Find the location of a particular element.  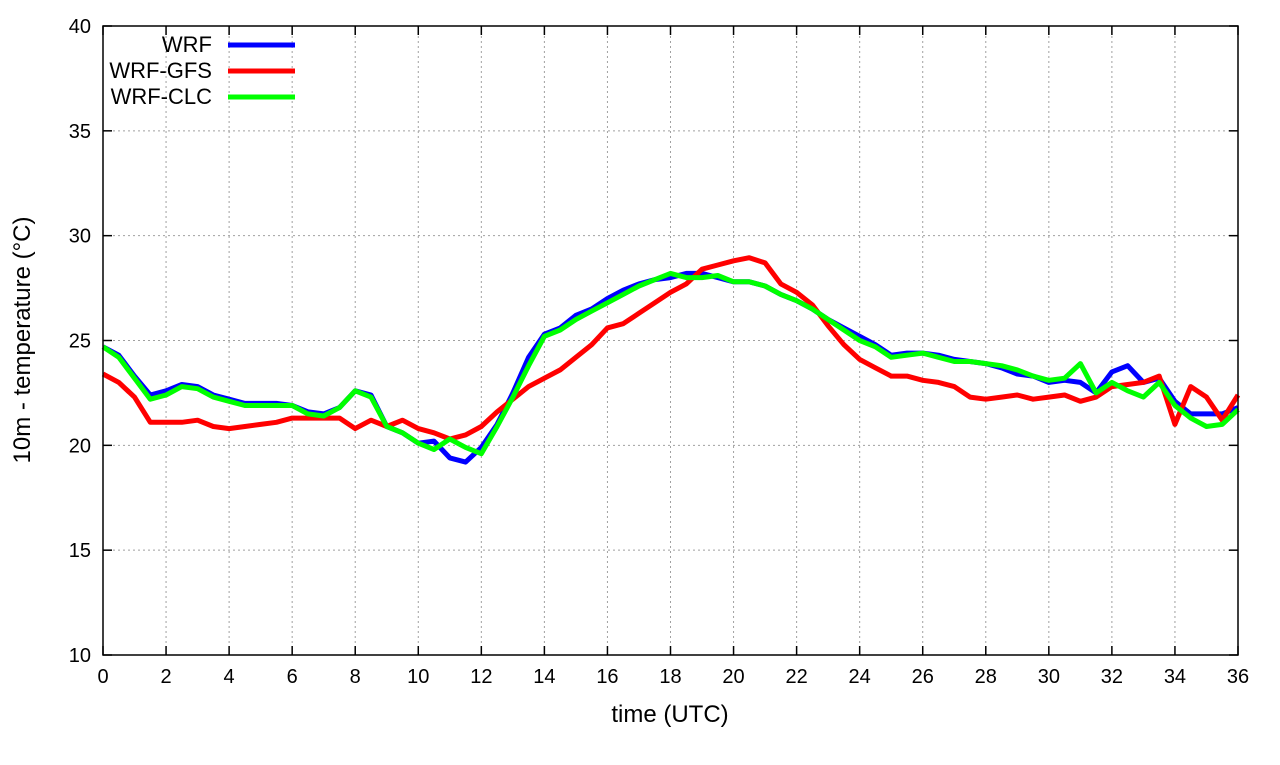

x-tick-label: 0 is located at coordinates (102, 677).